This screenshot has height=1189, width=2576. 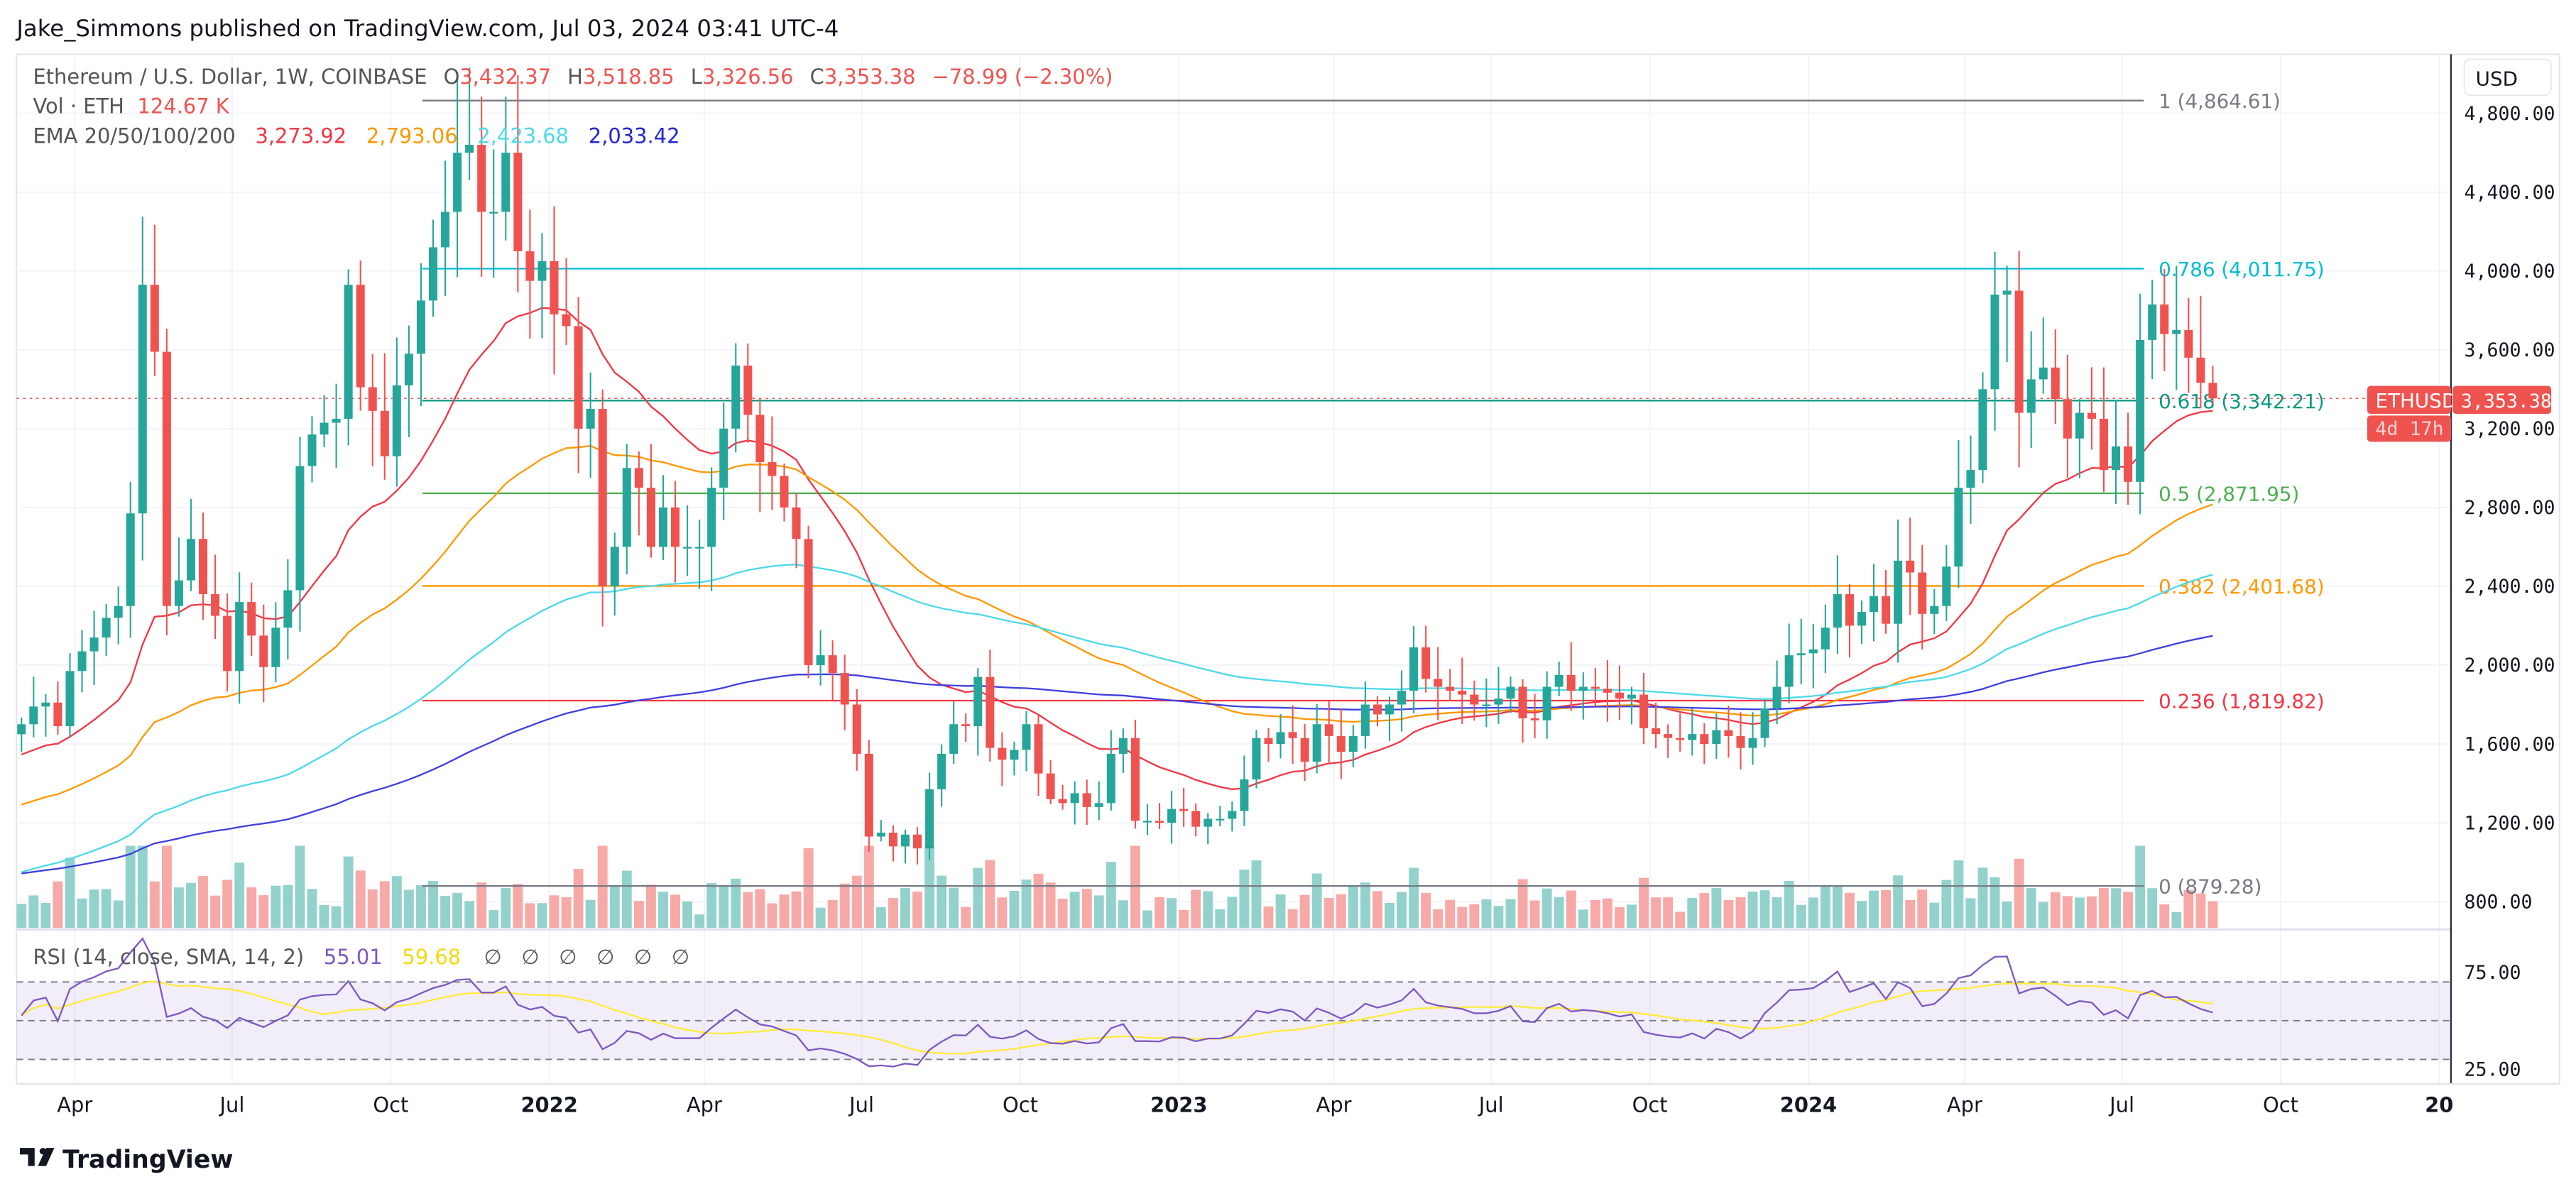 What do you see at coordinates (2242, 269) in the screenshot?
I see `fib-level-label: 0.786 (4,011.75)` at bounding box center [2242, 269].